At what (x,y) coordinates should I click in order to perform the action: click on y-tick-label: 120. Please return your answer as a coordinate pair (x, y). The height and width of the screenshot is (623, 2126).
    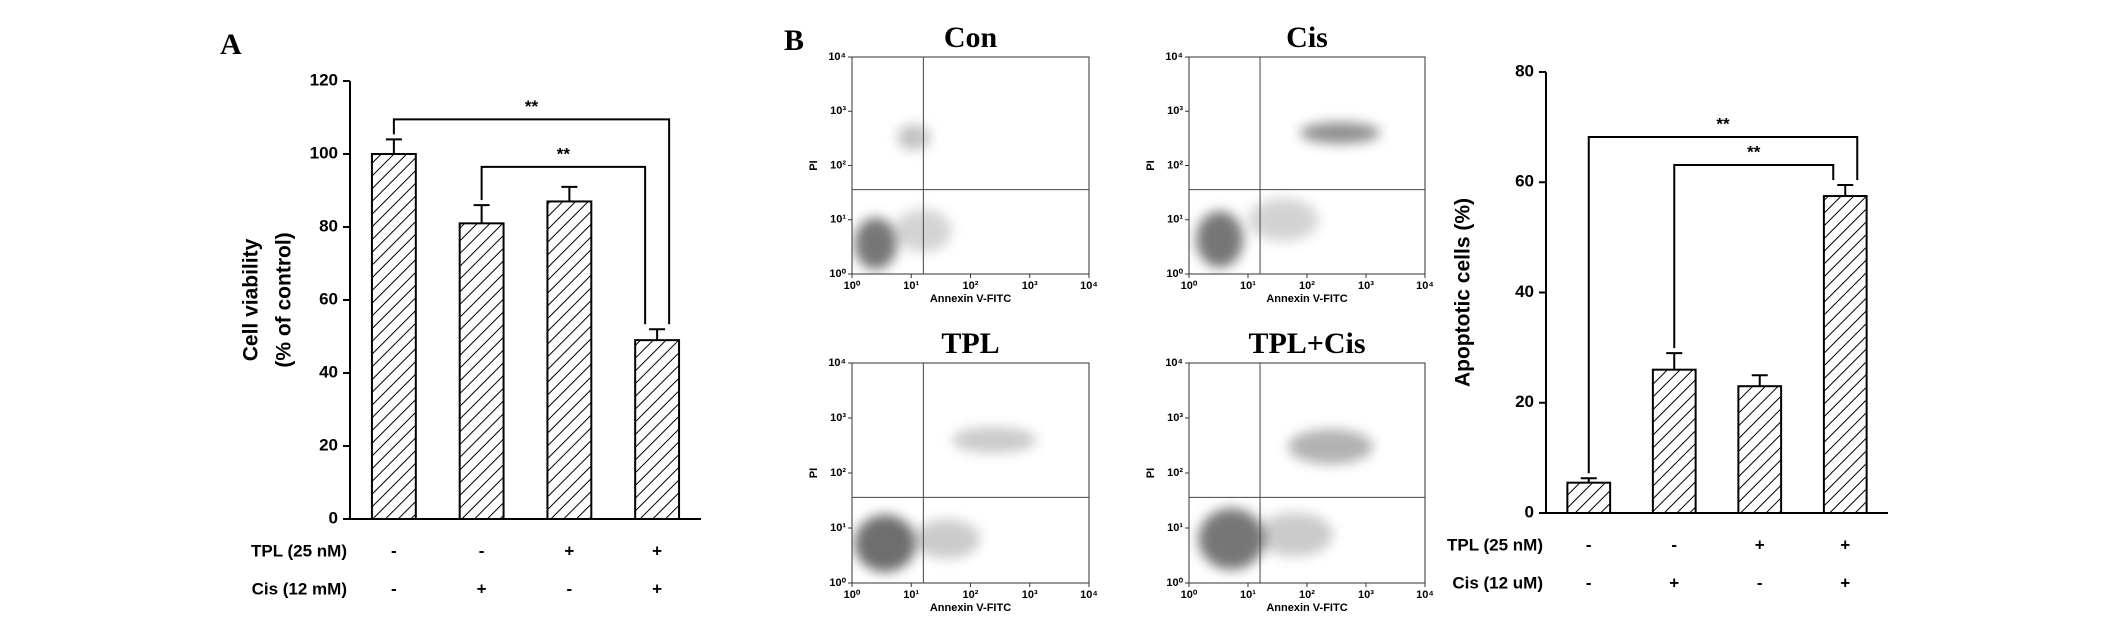
    Looking at the image, I should click on (324, 79).